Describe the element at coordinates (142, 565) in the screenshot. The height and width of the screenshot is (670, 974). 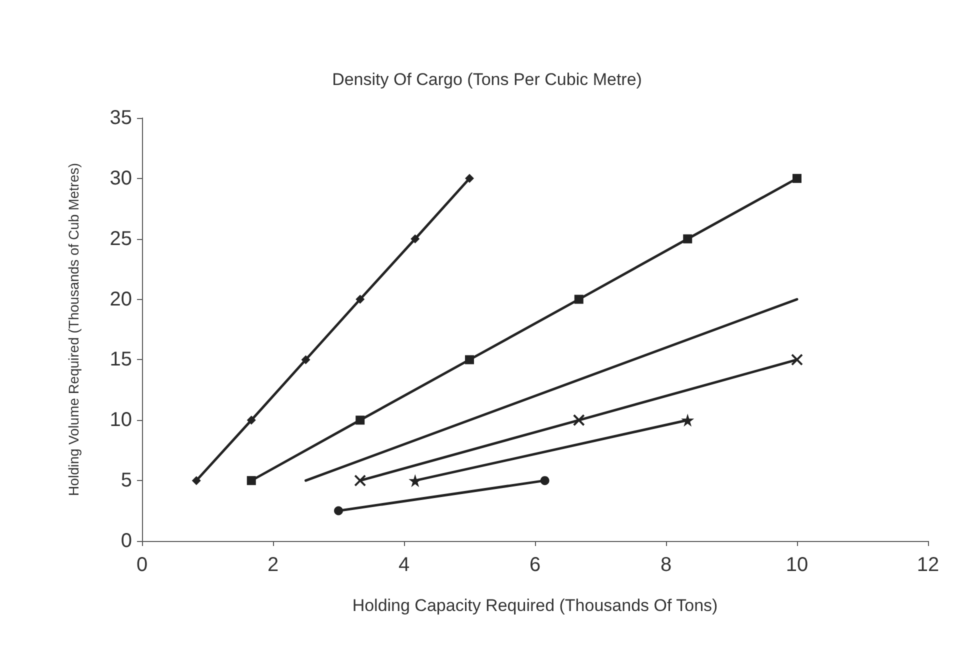
I see `x-tick-label: 0` at that location.